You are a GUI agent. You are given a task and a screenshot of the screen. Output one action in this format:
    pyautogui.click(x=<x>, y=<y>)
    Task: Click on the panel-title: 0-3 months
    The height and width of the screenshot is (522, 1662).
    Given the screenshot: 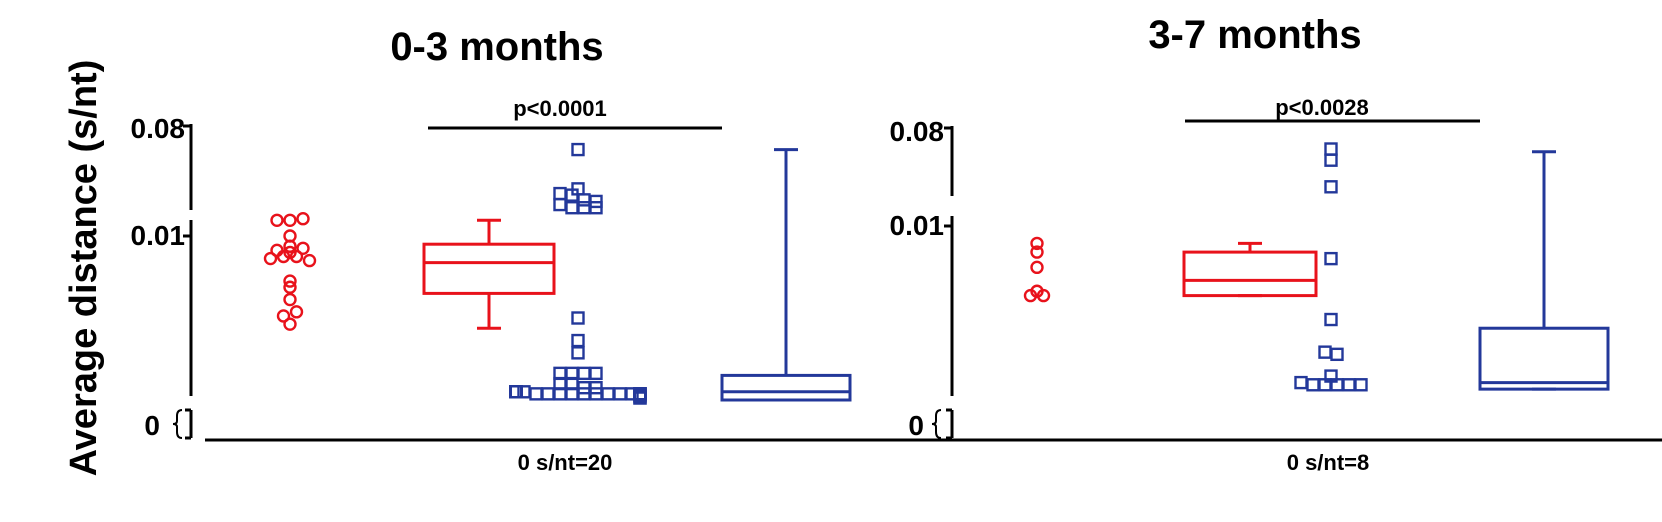 What is the action you would take?
    pyautogui.click(x=496, y=47)
    